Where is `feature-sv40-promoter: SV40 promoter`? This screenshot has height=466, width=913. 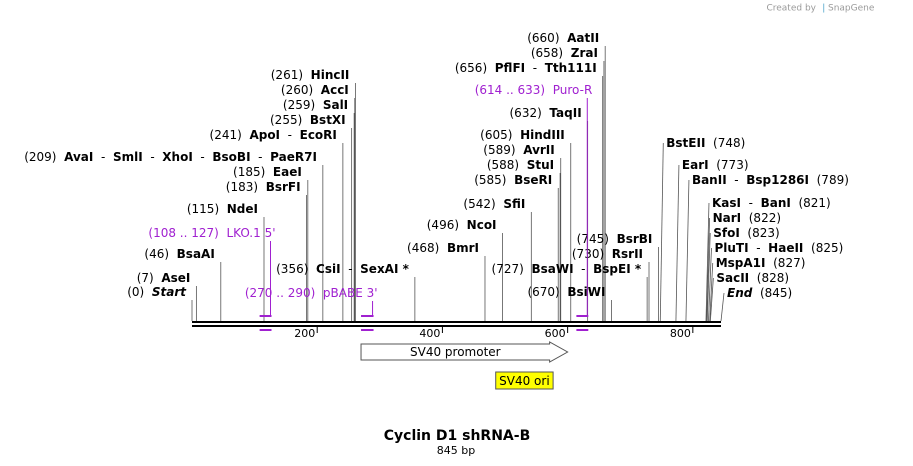
feature-sv40-promoter: SV40 promoter is located at coordinates (464, 352).